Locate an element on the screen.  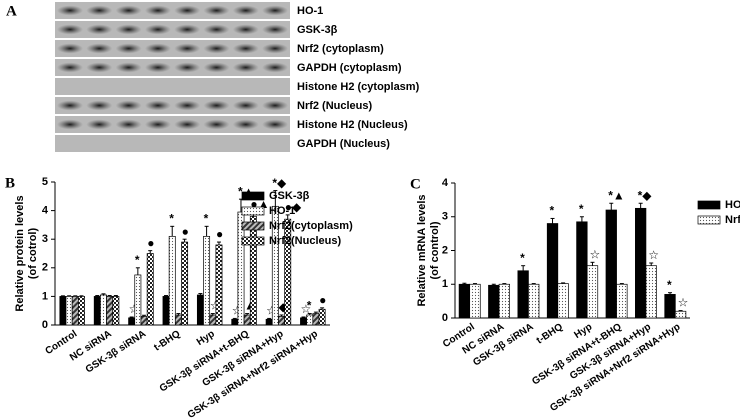
legend-label: Nrf2(Nucleus) is located at coordinates (305, 241).